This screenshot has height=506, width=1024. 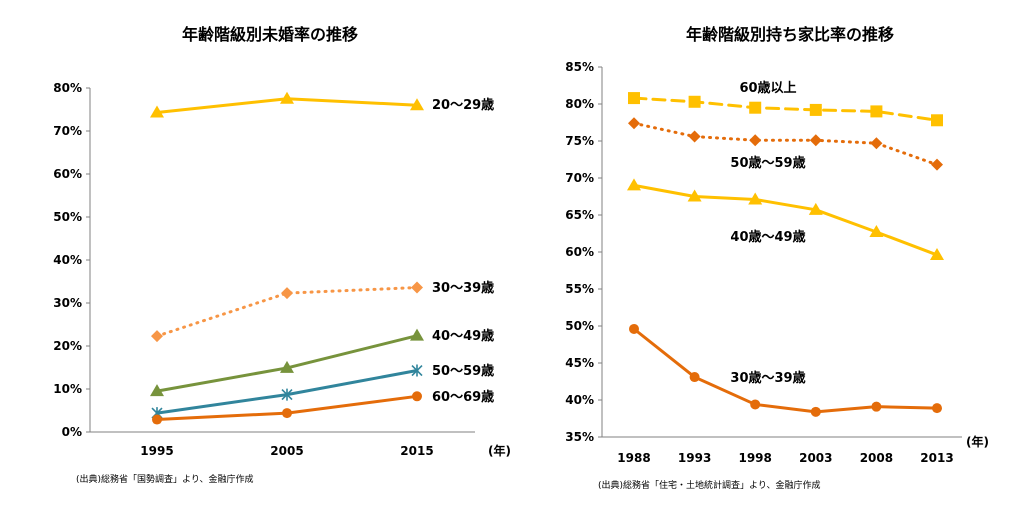 I want to click on y-tick-label: 85%, so click(x=579, y=67).